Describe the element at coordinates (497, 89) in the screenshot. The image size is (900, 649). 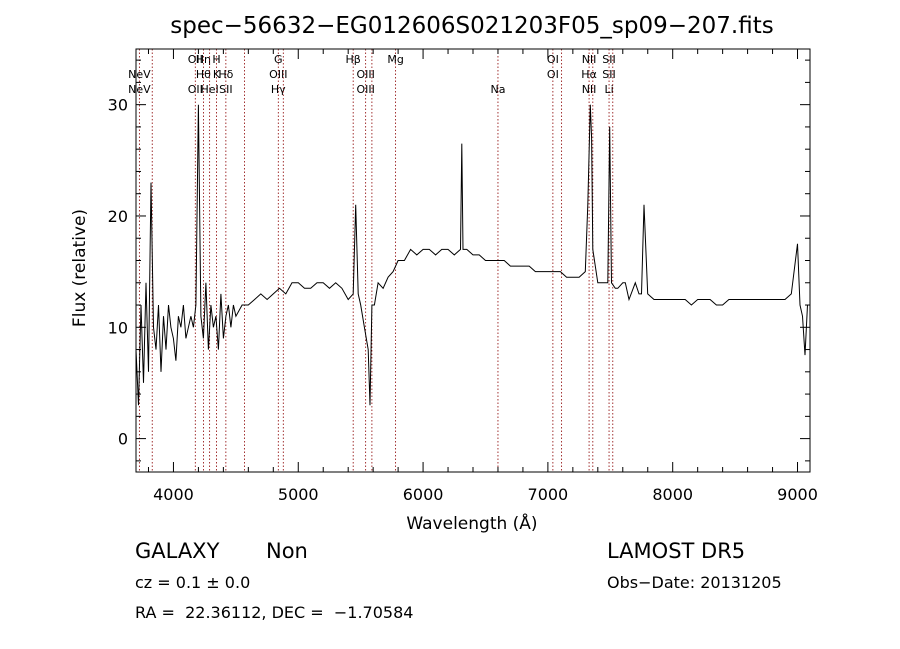
I see `spectral-line-label: Na` at that location.